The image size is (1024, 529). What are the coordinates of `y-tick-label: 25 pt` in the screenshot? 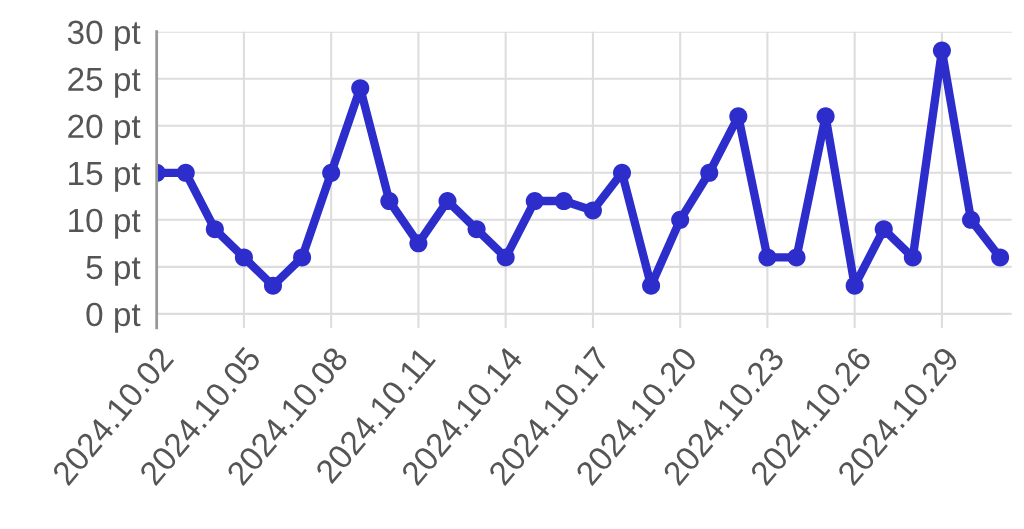 It's located at (104, 82).